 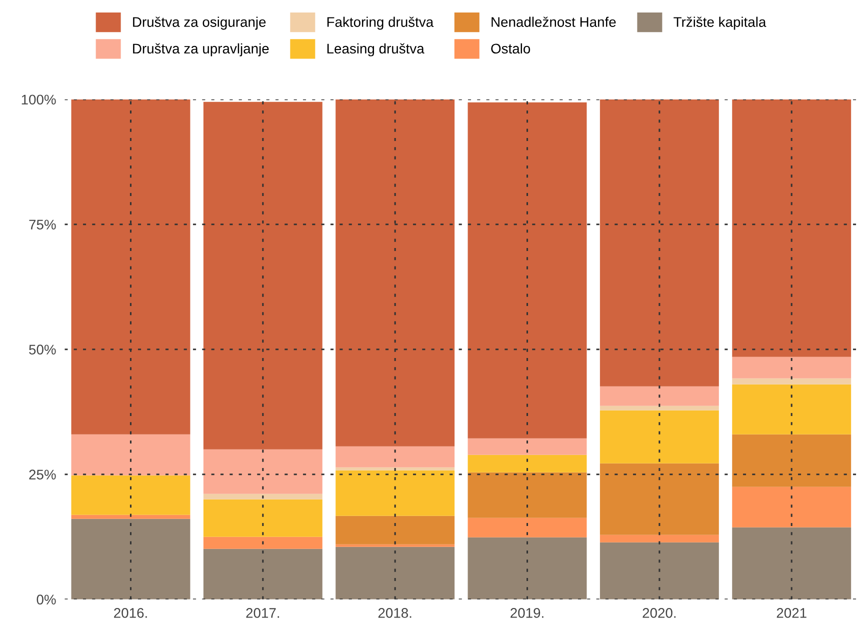 I want to click on y-tick-label: 75%, so click(x=42, y=225).